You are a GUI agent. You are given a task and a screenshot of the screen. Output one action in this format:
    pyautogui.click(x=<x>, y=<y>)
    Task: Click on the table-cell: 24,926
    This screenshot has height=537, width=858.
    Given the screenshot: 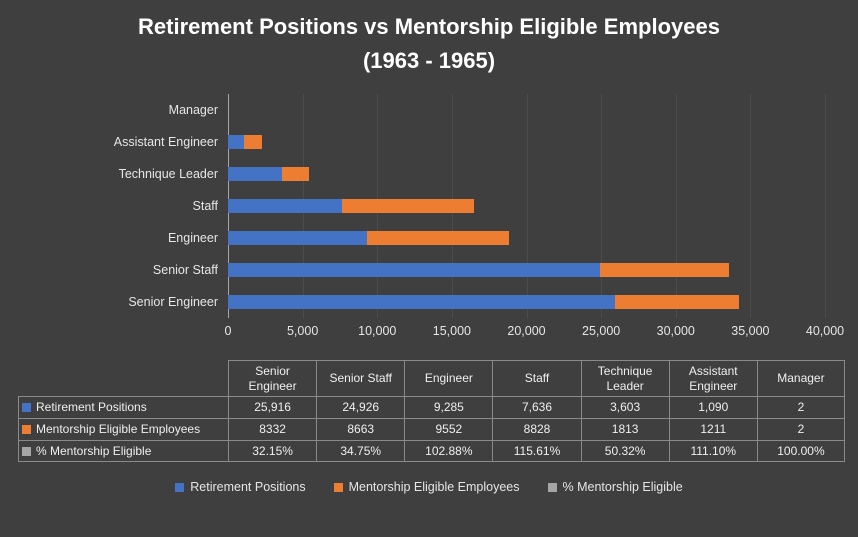 What is the action you would take?
    pyautogui.click(x=360, y=407)
    